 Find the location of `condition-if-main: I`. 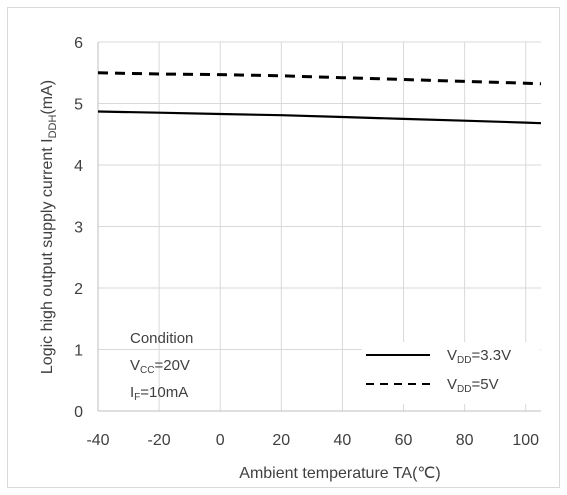

condition-if-main: I is located at coordinates (132, 392).